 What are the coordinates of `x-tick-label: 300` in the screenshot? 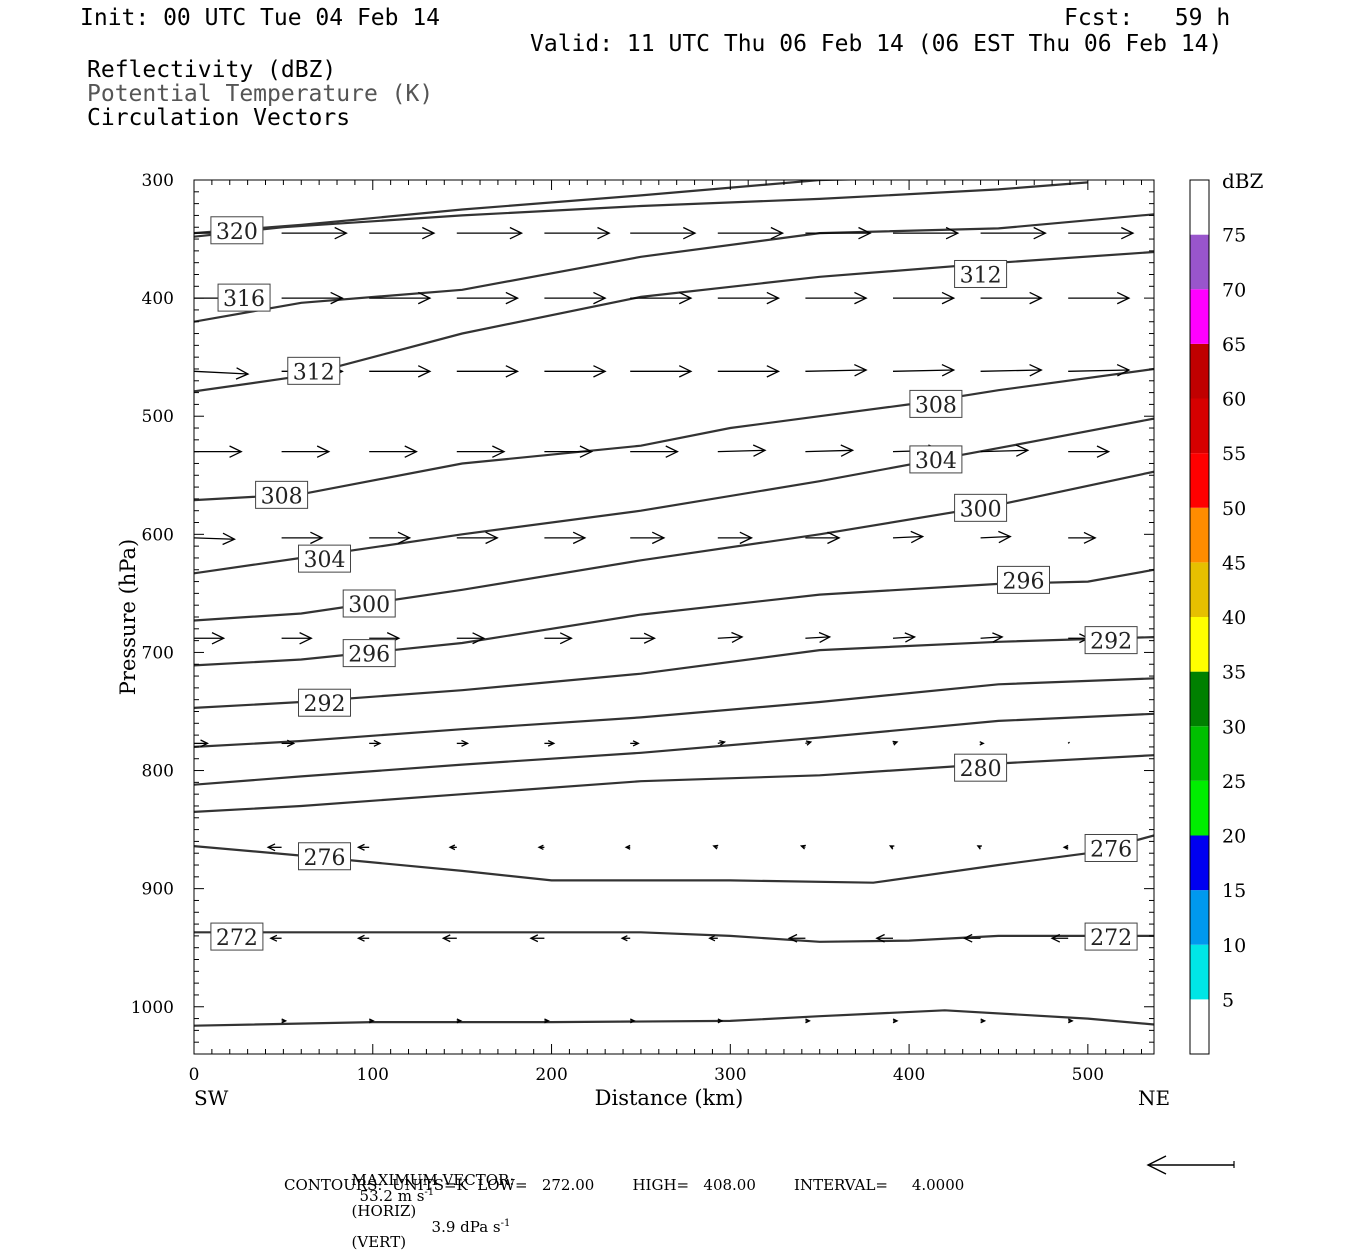 It's located at (730, 1075).